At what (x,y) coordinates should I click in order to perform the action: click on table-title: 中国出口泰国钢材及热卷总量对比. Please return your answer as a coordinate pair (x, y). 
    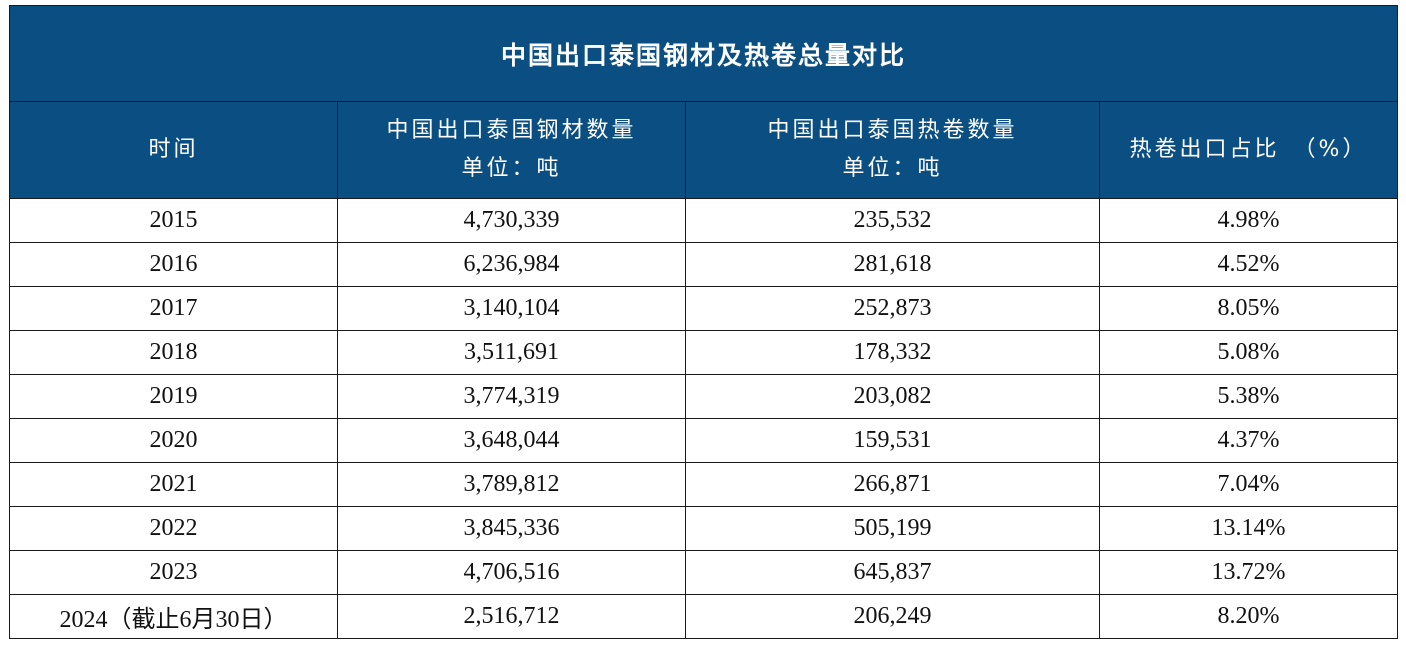
    Looking at the image, I should click on (703, 53).